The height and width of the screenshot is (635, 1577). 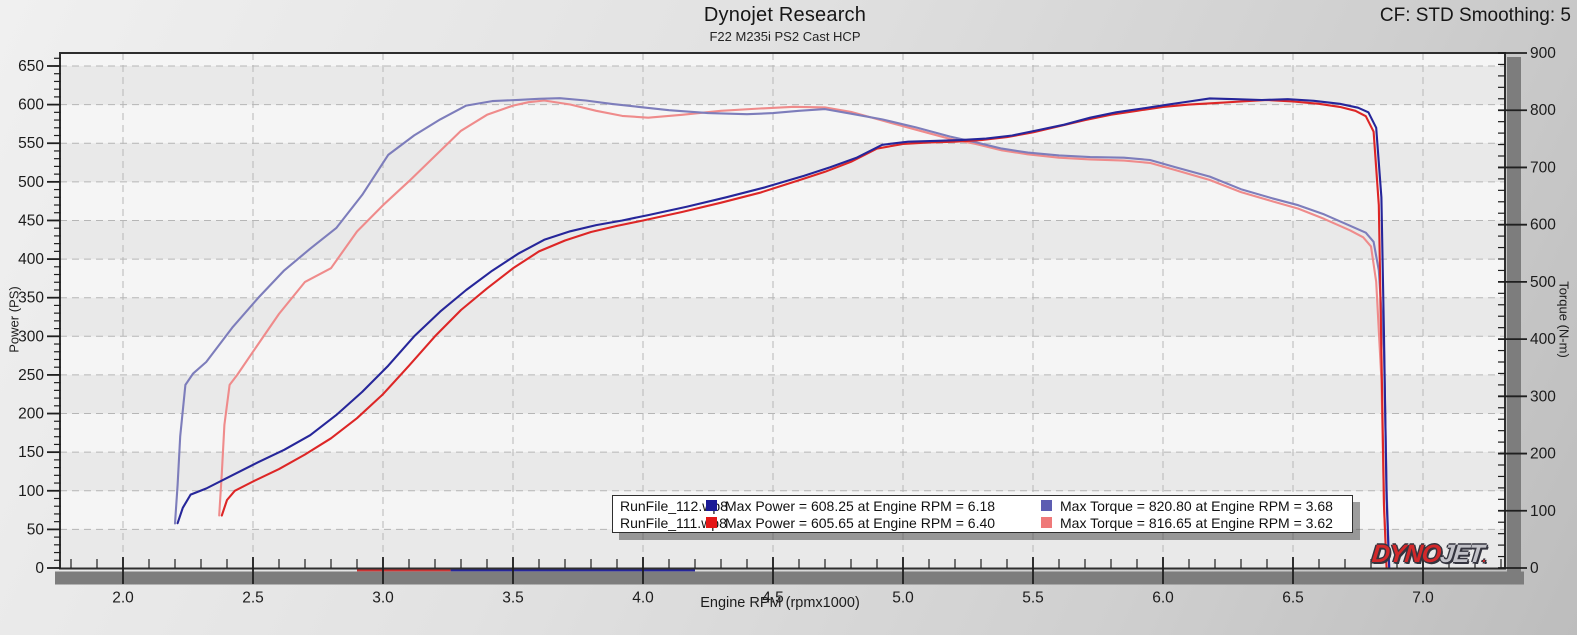 I want to click on power-112-swatch-icon, so click(x=711, y=505).